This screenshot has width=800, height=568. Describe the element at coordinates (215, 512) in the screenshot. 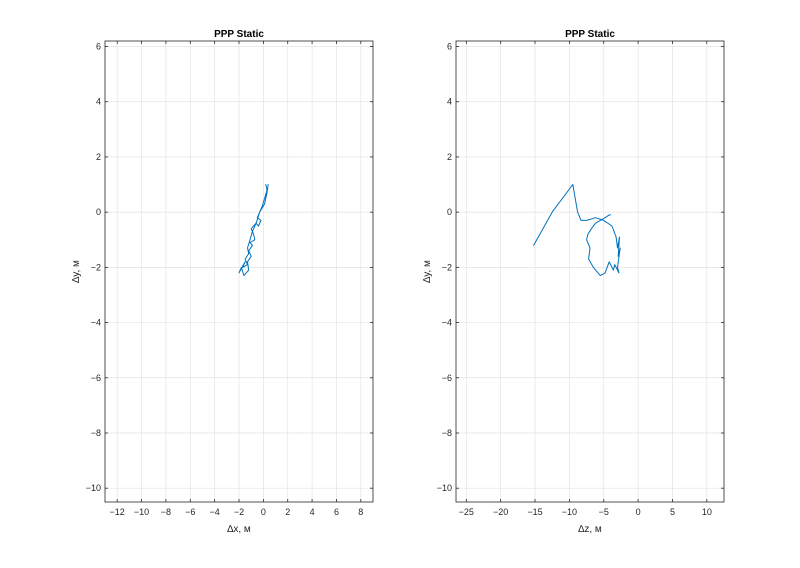

I see `x-tick-label: −4` at that location.